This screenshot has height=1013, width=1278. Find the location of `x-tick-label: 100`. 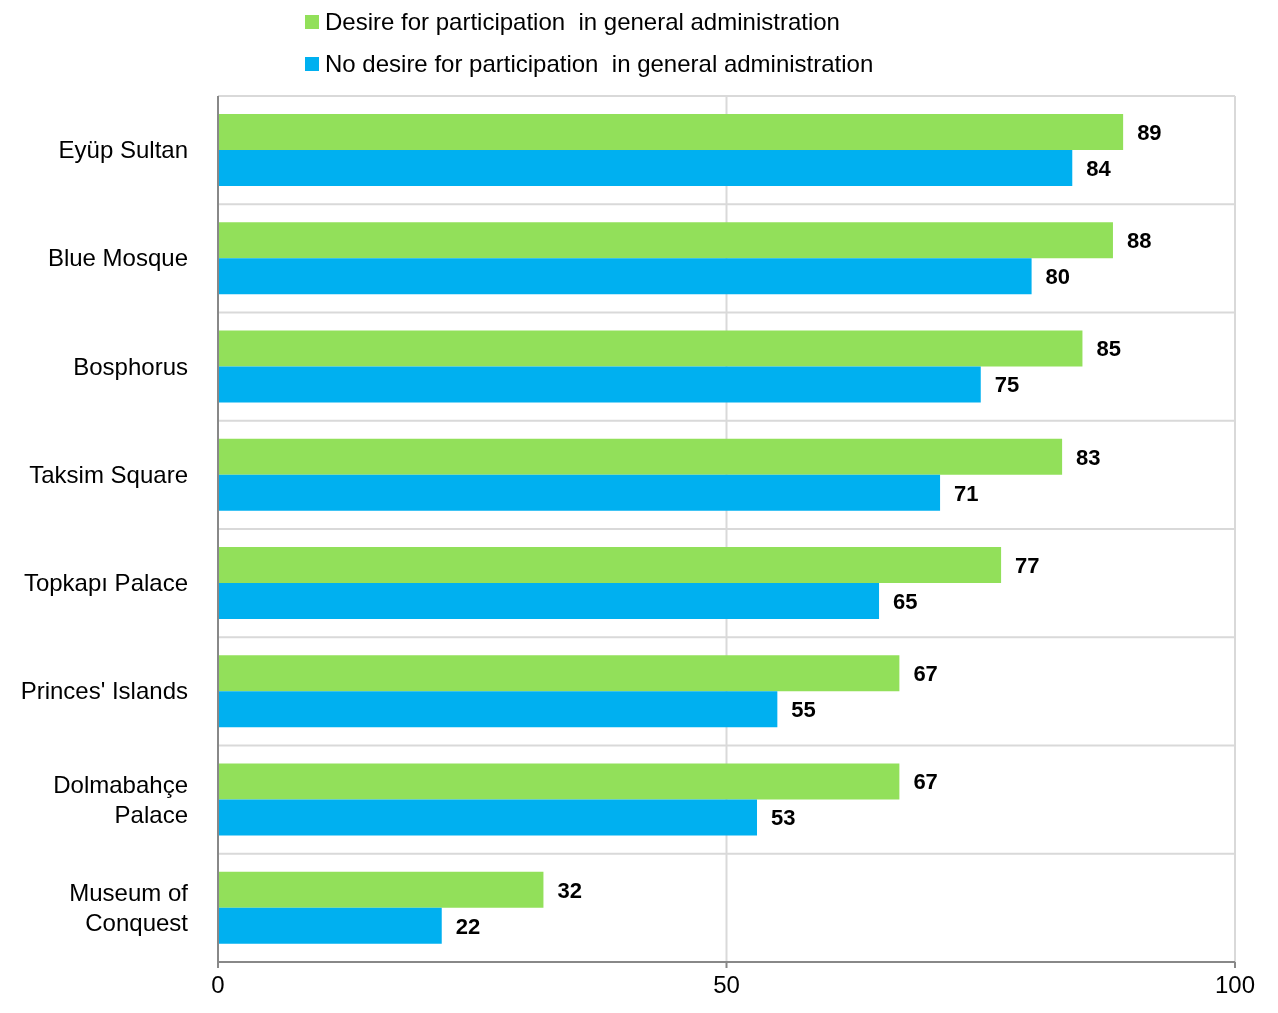

x-tick-label: 100 is located at coordinates (1235, 985).